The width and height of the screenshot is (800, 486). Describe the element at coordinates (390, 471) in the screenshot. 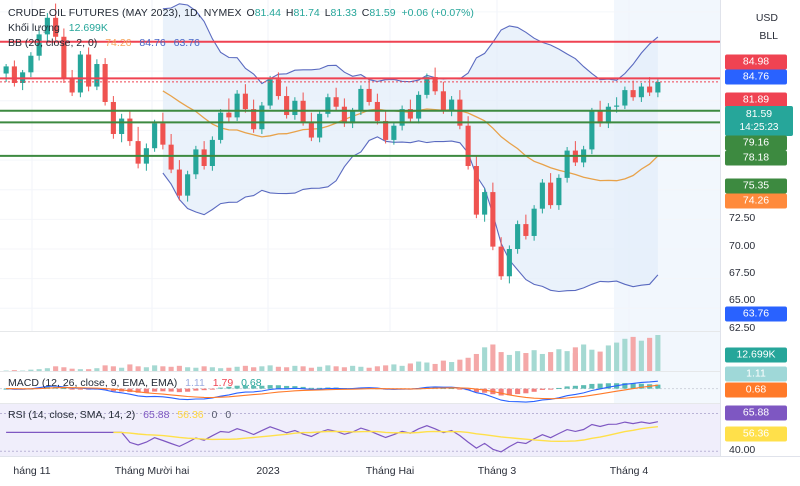

I see `time-tick: Tháng Hai` at that location.